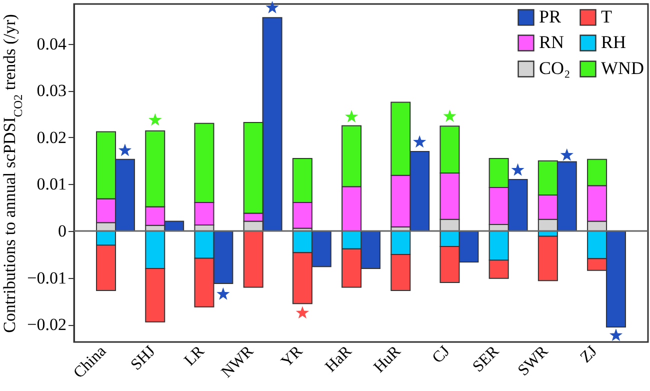 This screenshot has width=650, height=391. I want to click on legend-label: RN, so click(551, 42).